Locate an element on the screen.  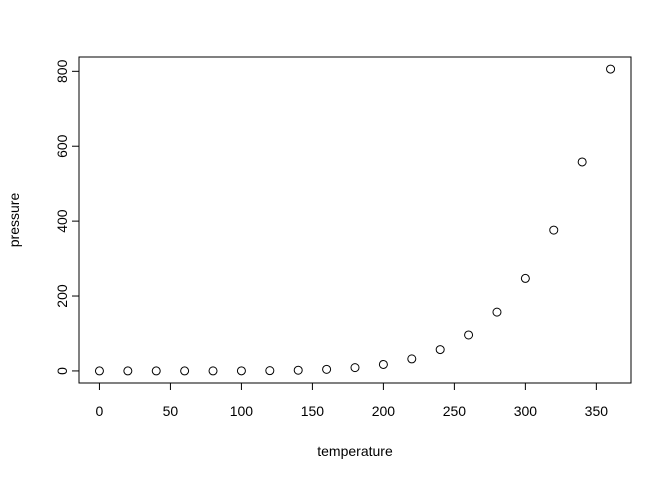
x-tick-label: 100 is located at coordinates (242, 411).